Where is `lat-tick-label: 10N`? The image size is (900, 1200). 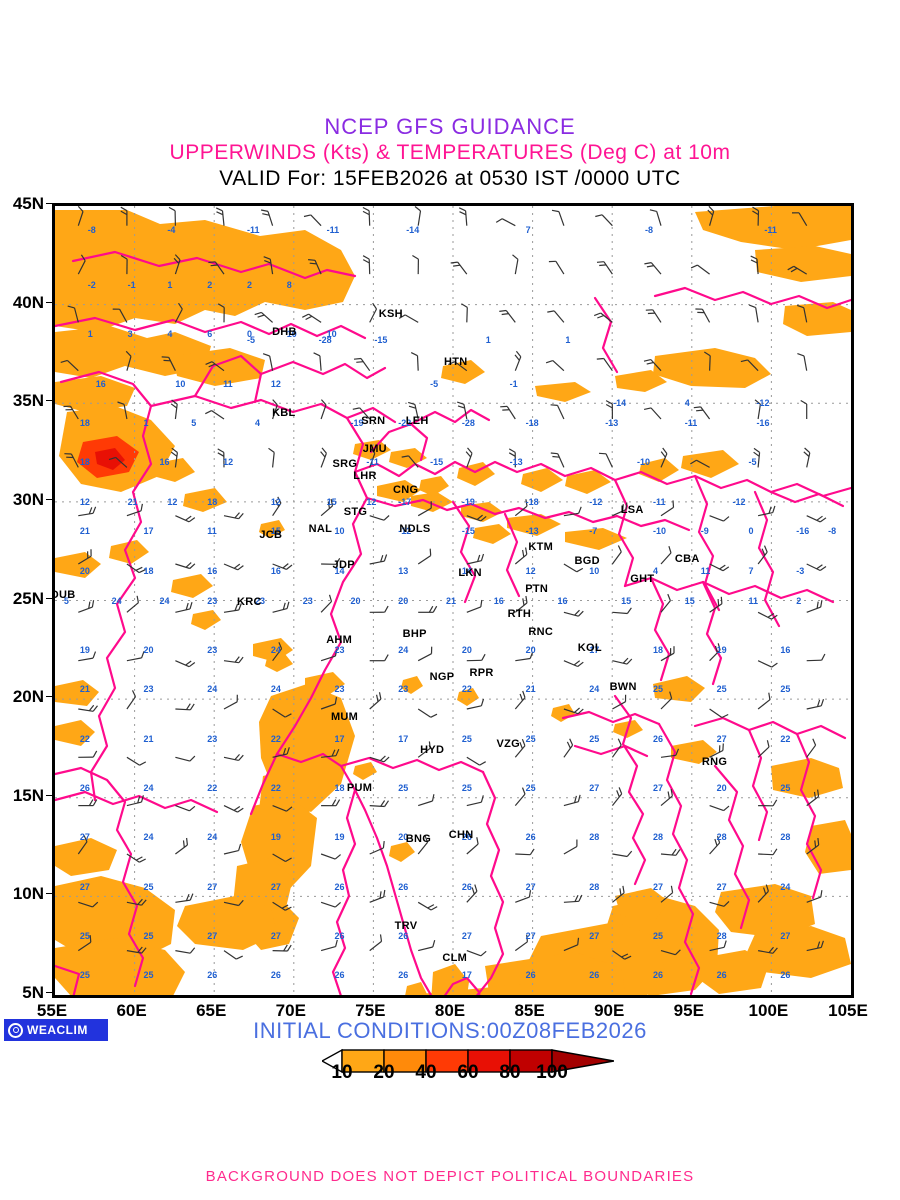
lat-tick-label: 10N is located at coordinates (28, 894).